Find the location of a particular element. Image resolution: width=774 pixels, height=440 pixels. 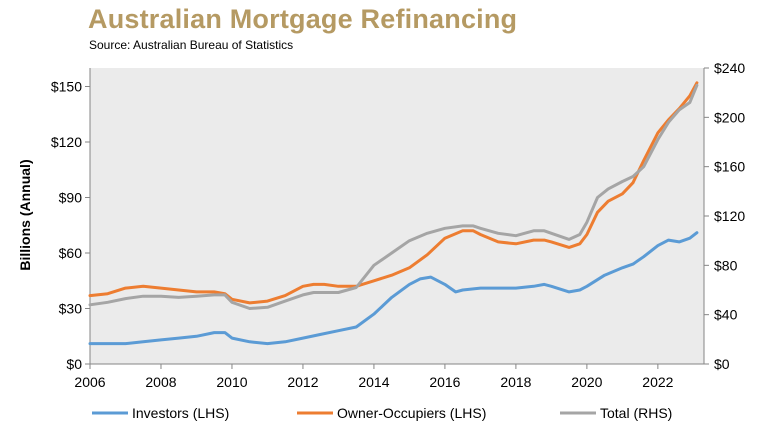

y-axis-title-left: Billions (Annual) is located at coordinates (25, 214).